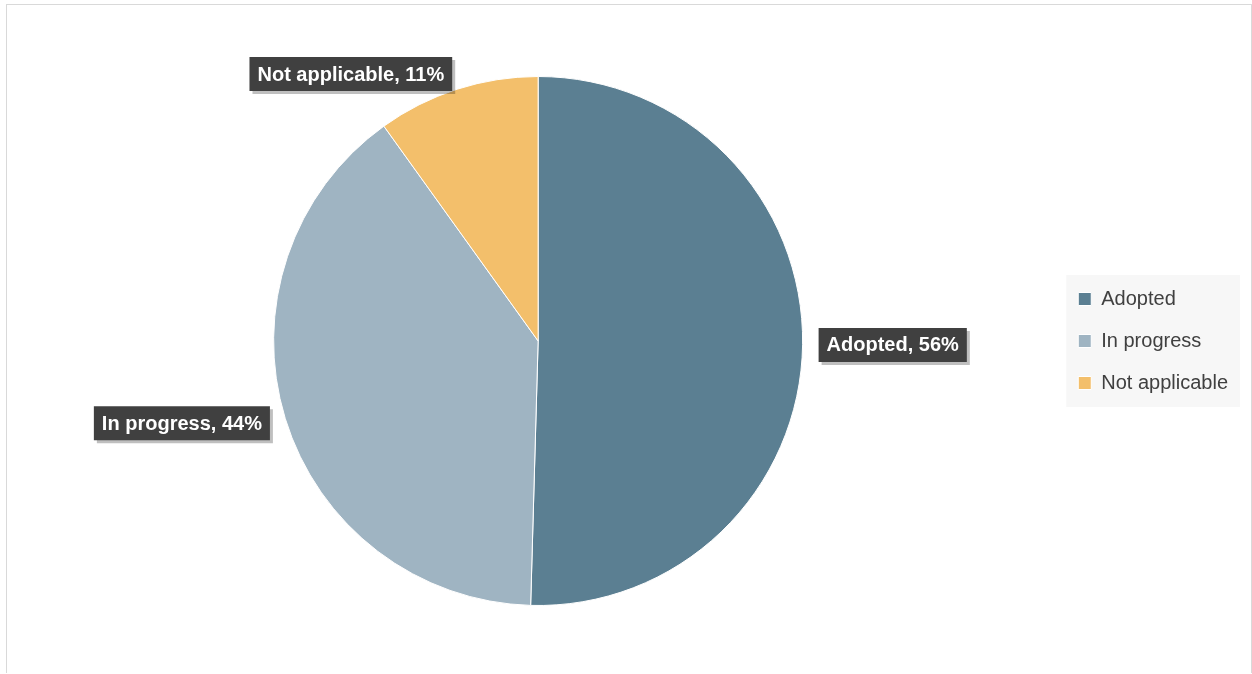 The width and height of the screenshot is (1252, 674). I want to click on legend-label: Not applicable, so click(1164, 381).